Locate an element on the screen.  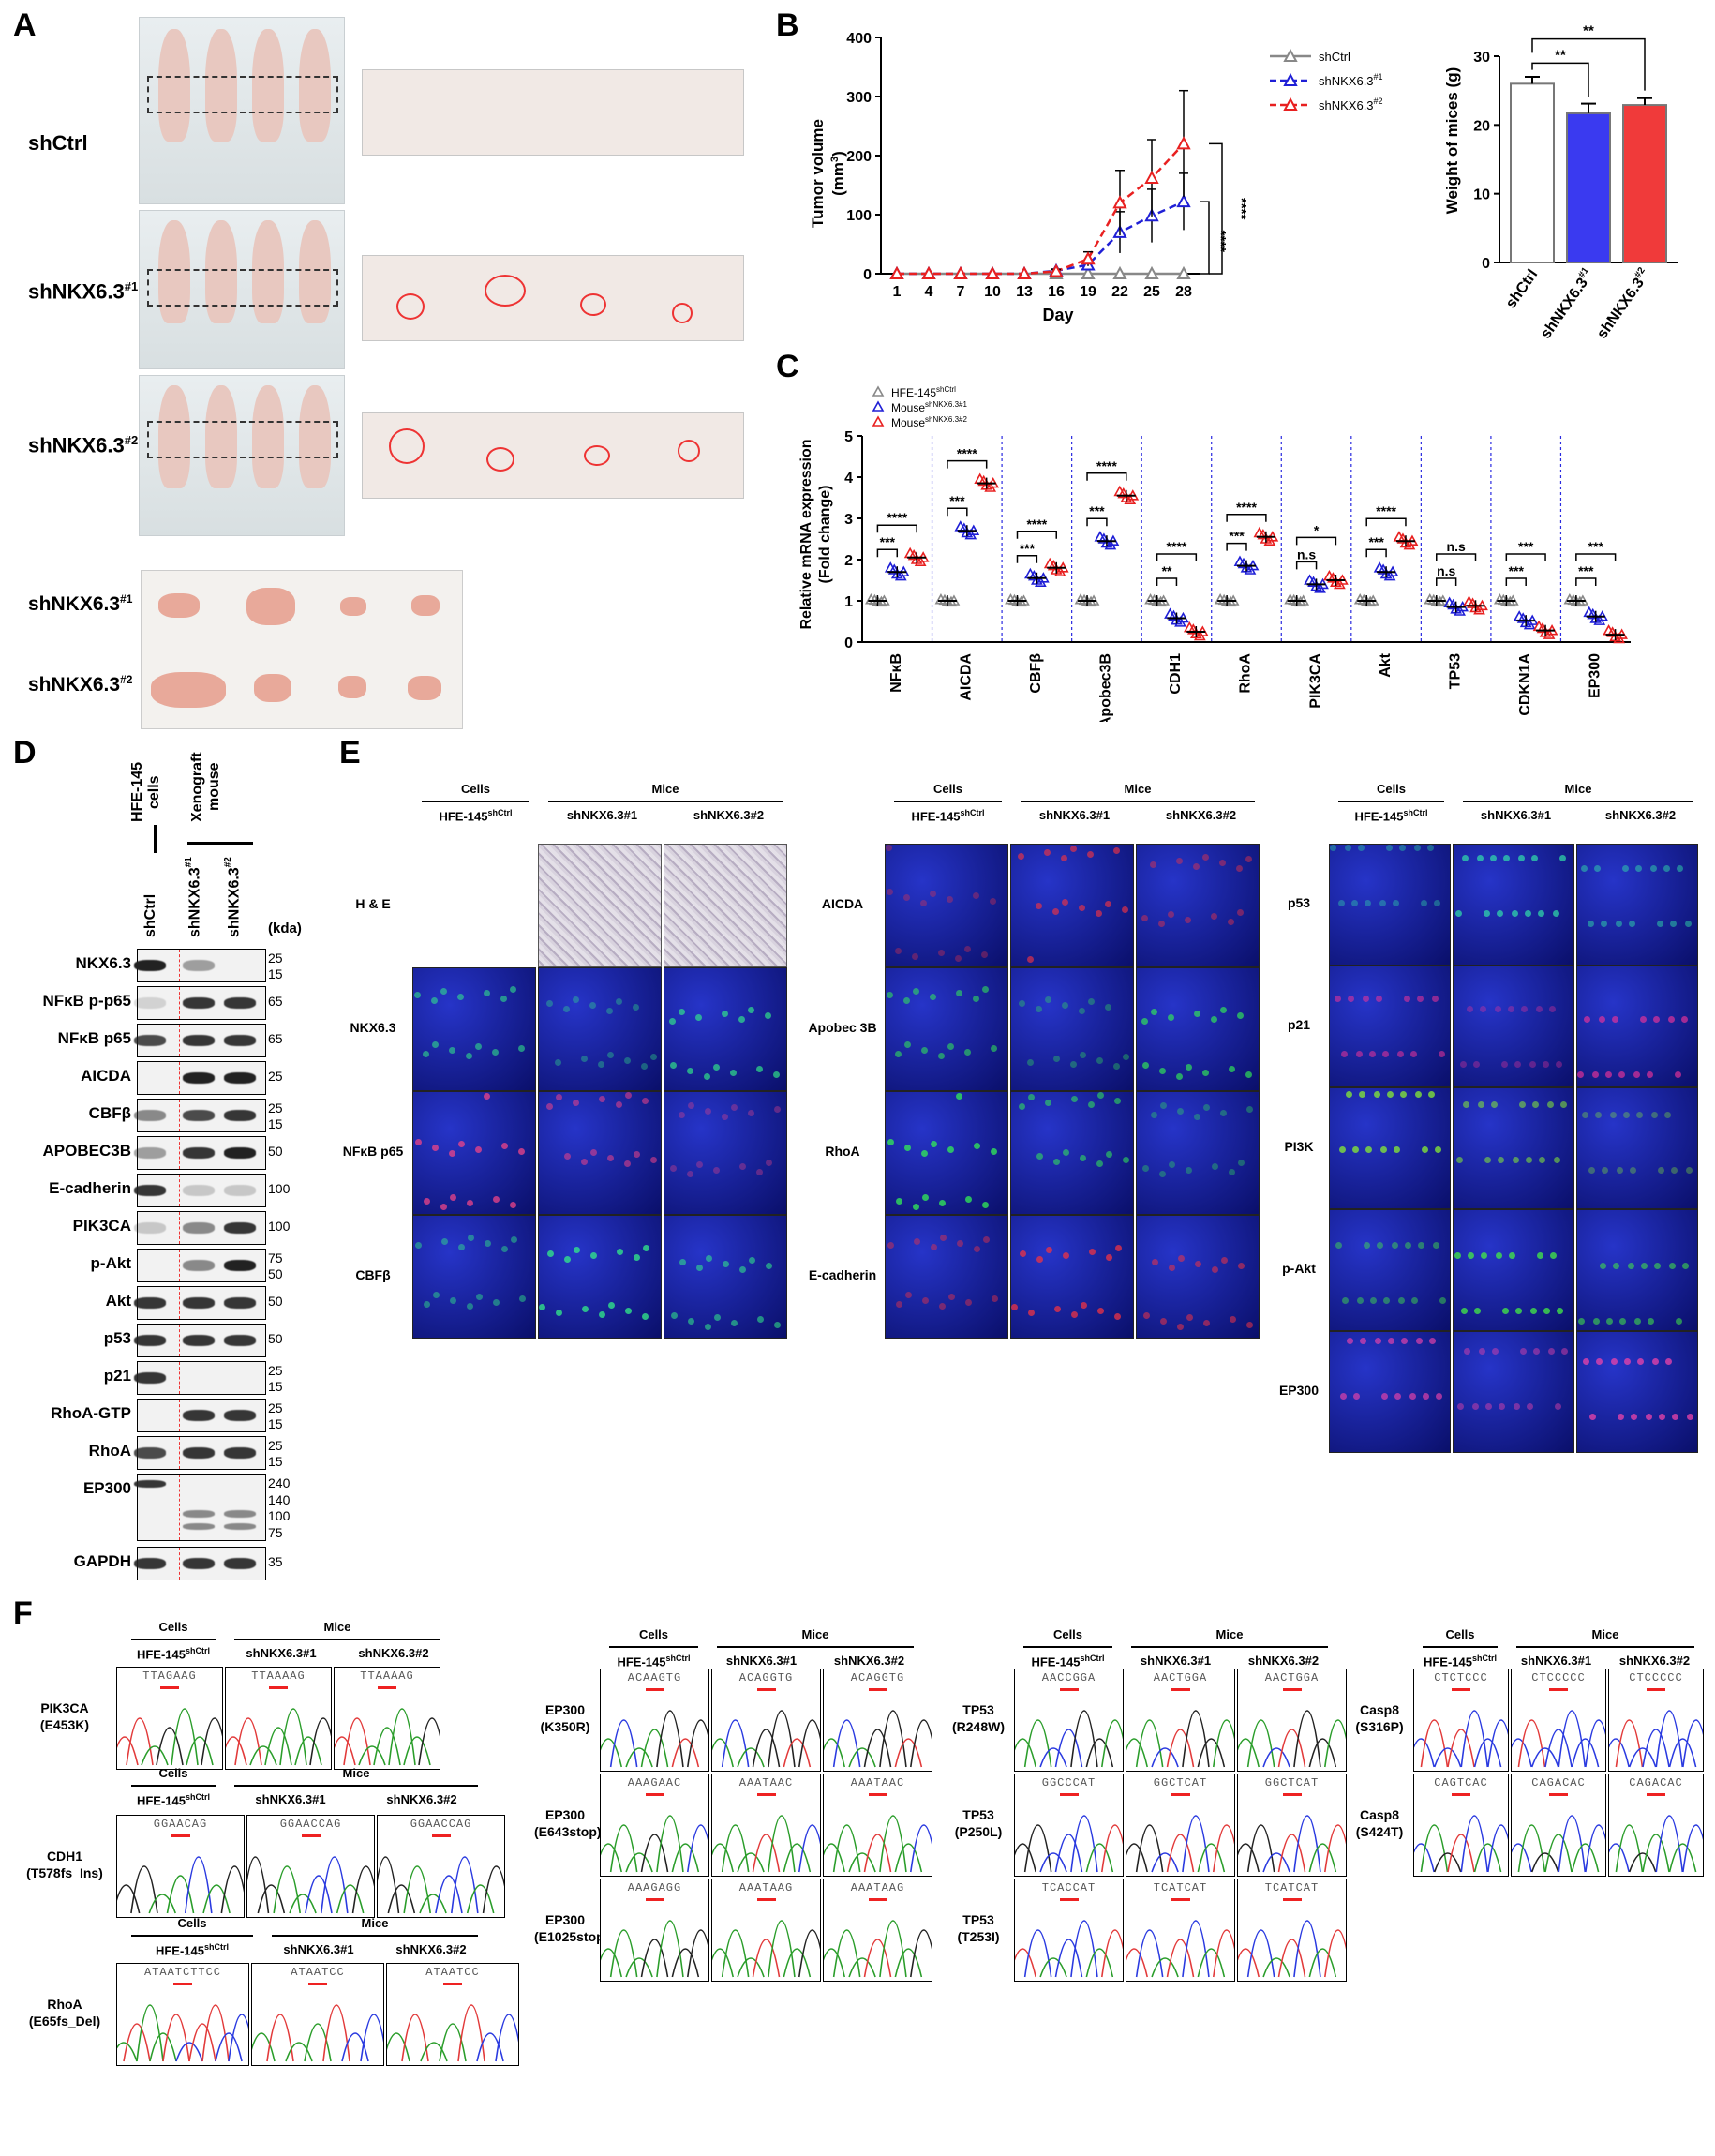
lane-label-1: shCtrl is located at coordinates (150, 915).